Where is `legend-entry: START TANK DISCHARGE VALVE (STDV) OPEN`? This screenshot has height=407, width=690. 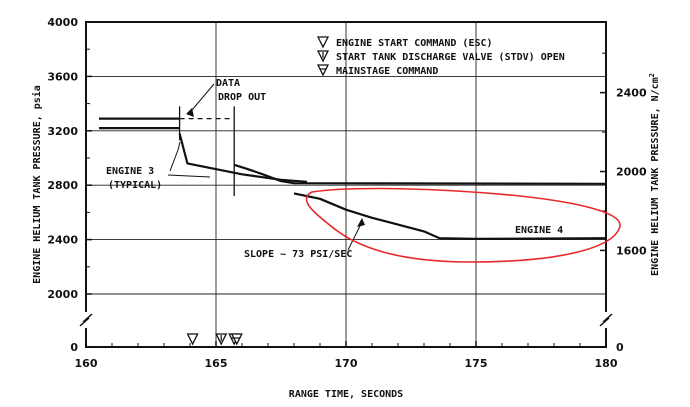
legend-entry: START TANK DISCHARGE VALVE (STDV) OPEN is located at coordinates (450, 57).